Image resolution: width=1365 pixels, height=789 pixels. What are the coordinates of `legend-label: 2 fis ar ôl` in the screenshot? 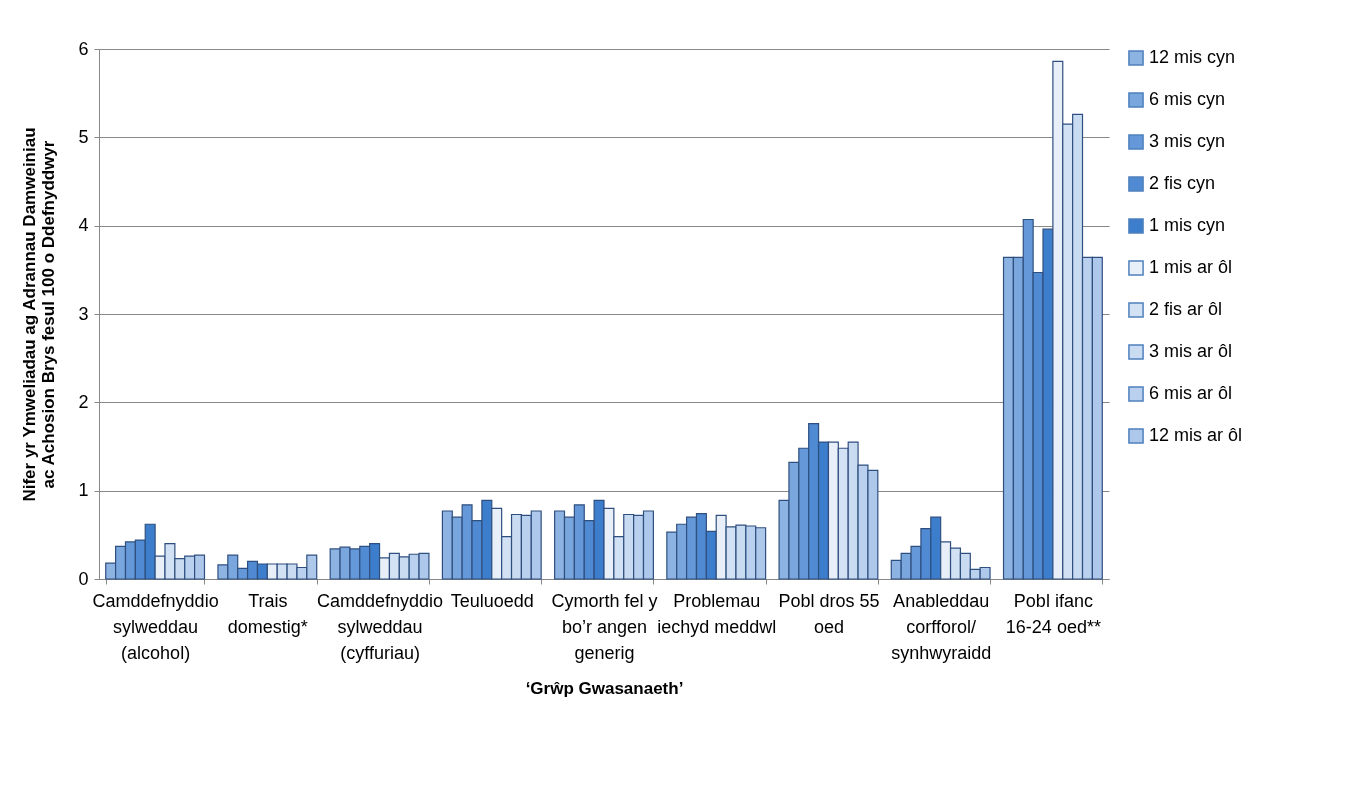 It's located at (1186, 309).